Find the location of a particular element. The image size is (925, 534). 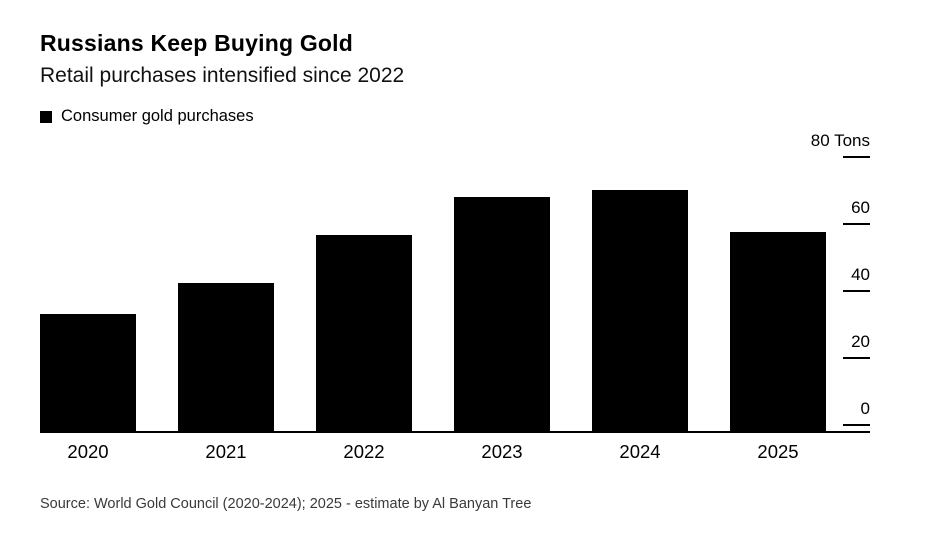

y-tick-label-60: 60 is located at coordinates (860, 207).